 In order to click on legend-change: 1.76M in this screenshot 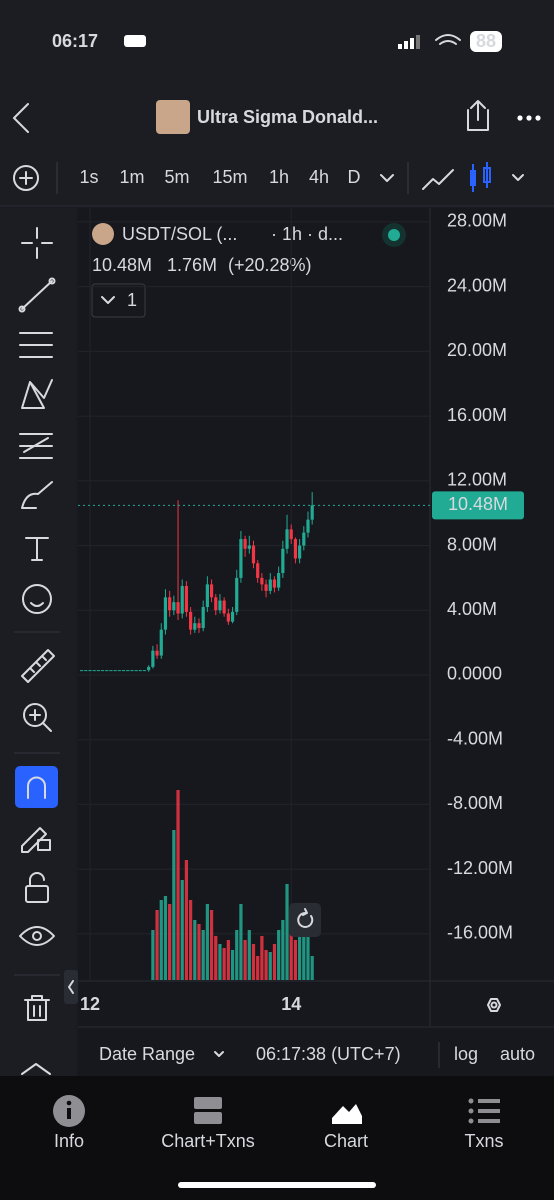, I will do `click(192, 265)`.